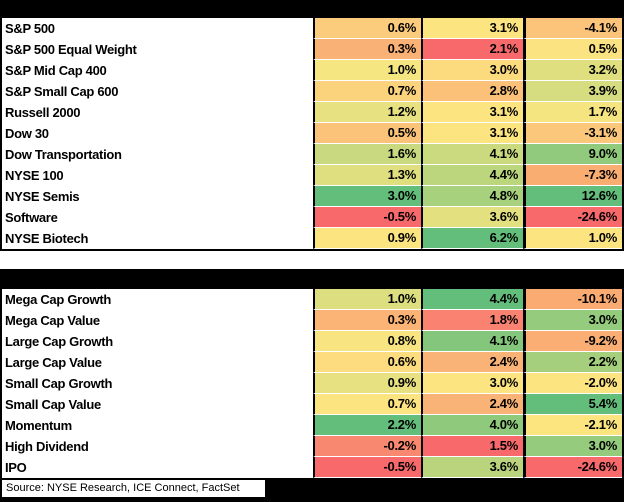 The width and height of the screenshot is (624, 502). I want to click on value-cell: 1.2%, so click(367, 112).